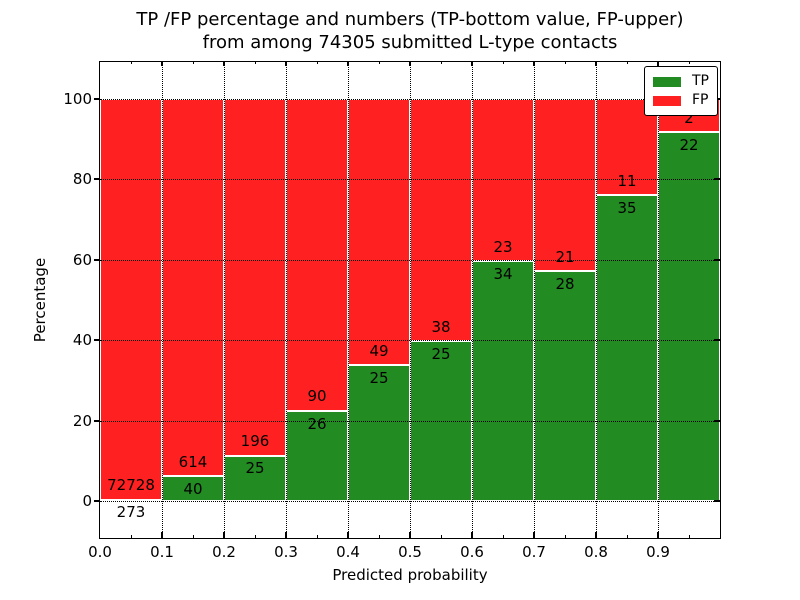 This screenshot has height=600, width=800. What do you see at coordinates (685, 81) in the screenshot?
I see `legend-item-tp: TP` at bounding box center [685, 81].